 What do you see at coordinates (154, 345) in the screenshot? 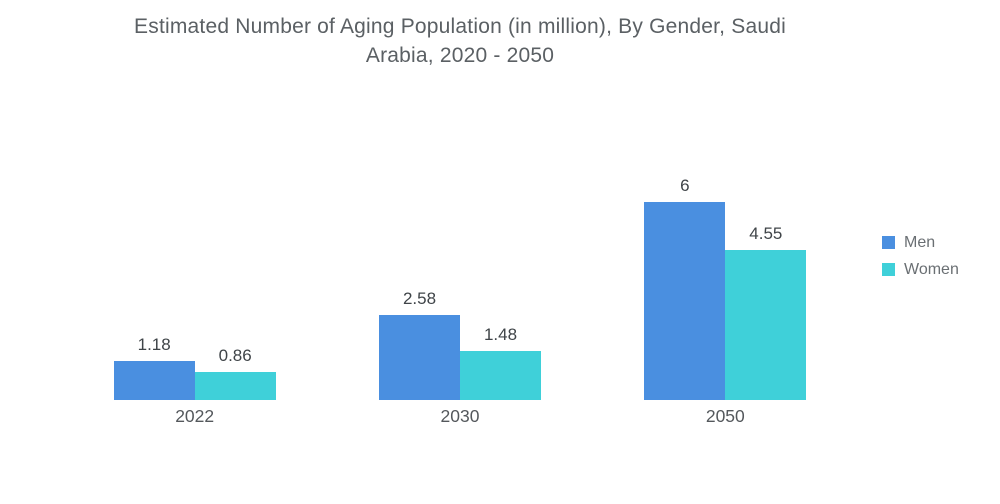
I see `men-value-label: 1.18` at bounding box center [154, 345].